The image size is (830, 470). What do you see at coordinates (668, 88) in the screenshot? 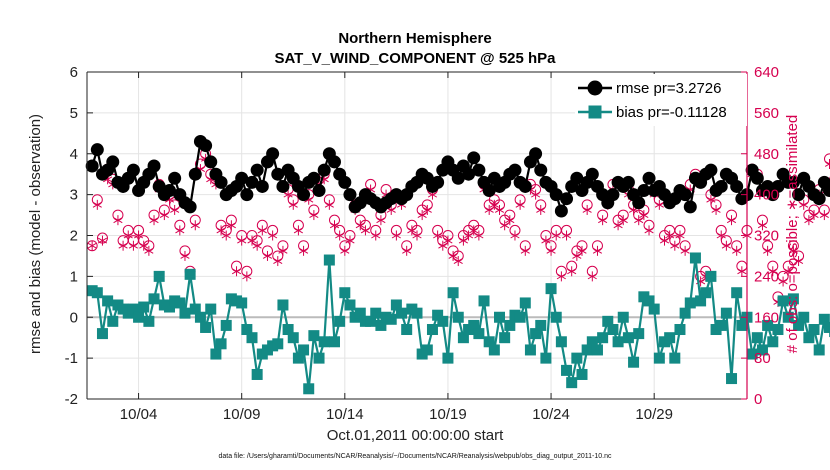
I see `legend-rmse-label: rmse pr=3.2726` at bounding box center [668, 88].